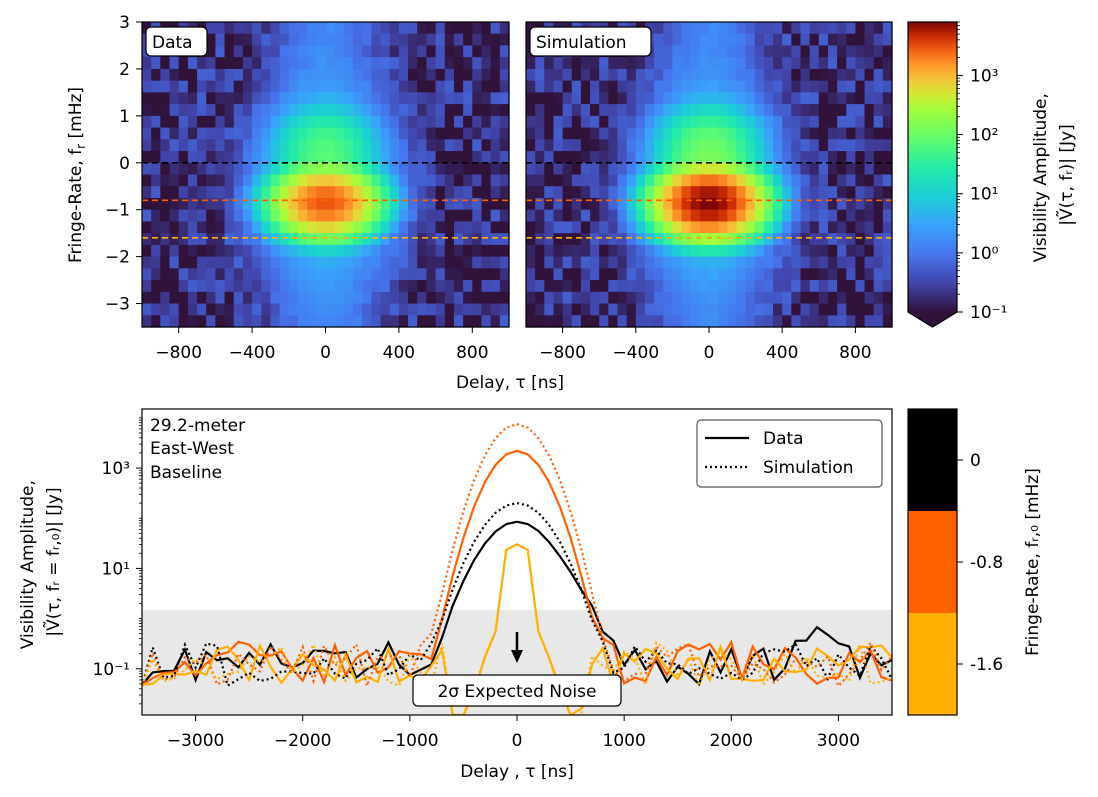 This screenshot has width=1098, height=797. I want to click on amplitude-colorbar-tick: 10⁻¹, so click(988, 313).